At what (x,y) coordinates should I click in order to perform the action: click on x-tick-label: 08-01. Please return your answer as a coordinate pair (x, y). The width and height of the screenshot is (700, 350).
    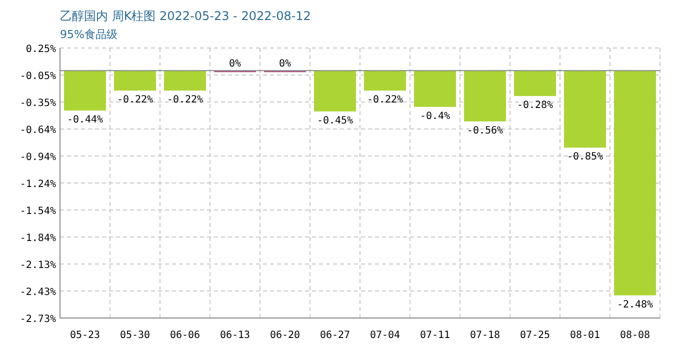
    Looking at the image, I should click on (585, 335).